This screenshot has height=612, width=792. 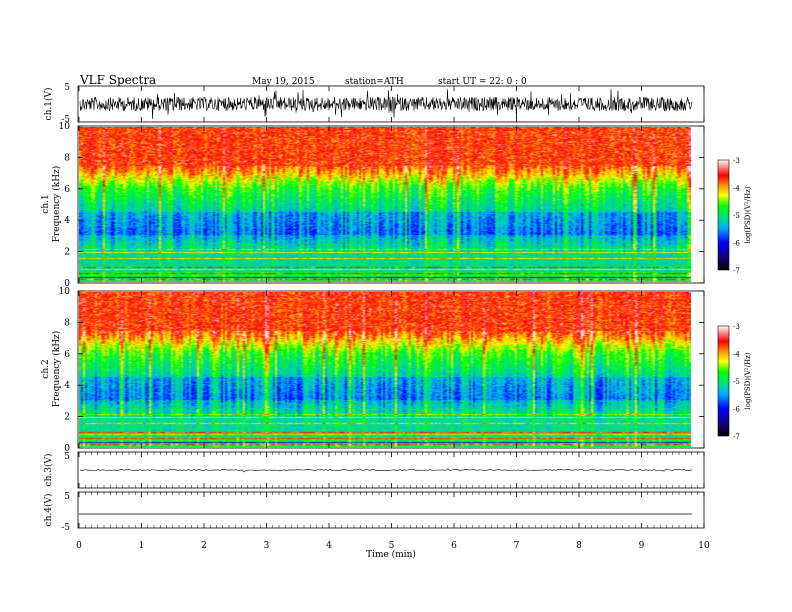 What do you see at coordinates (517, 546) in the screenshot?
I see `x-tick-label: 7` at bounding box center [517, 546].